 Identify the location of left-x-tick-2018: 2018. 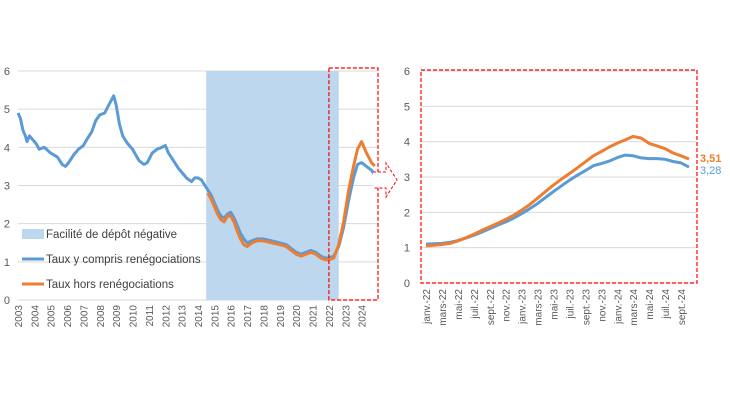
(264, 316).